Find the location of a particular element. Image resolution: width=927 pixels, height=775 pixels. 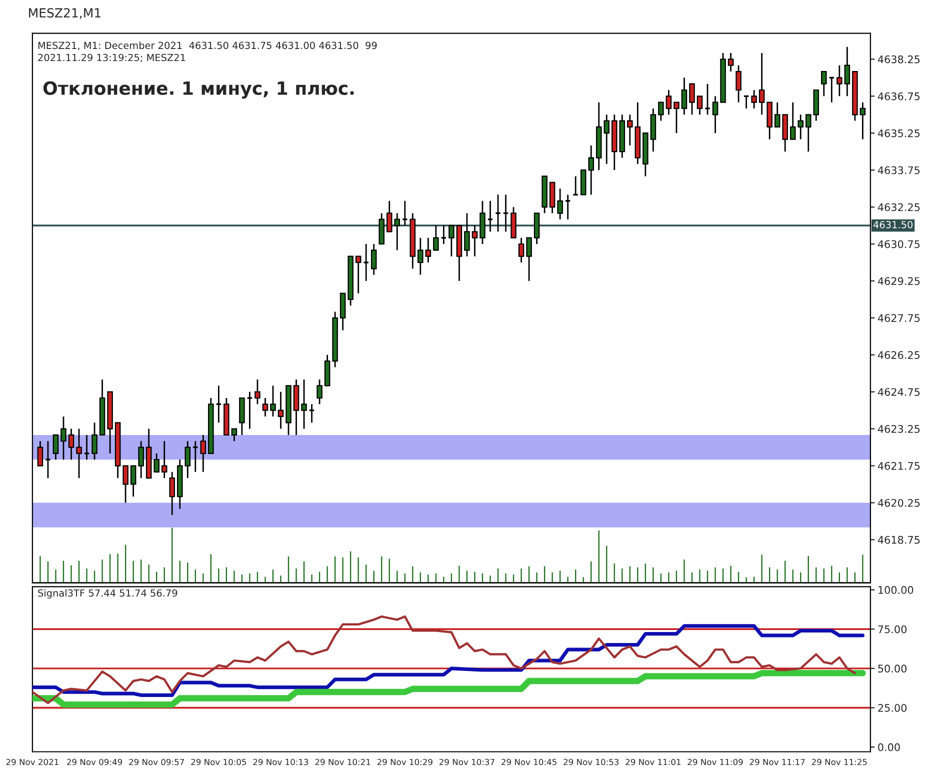

y-tick-label: 4635.25 is located at coordinates (899, 133).